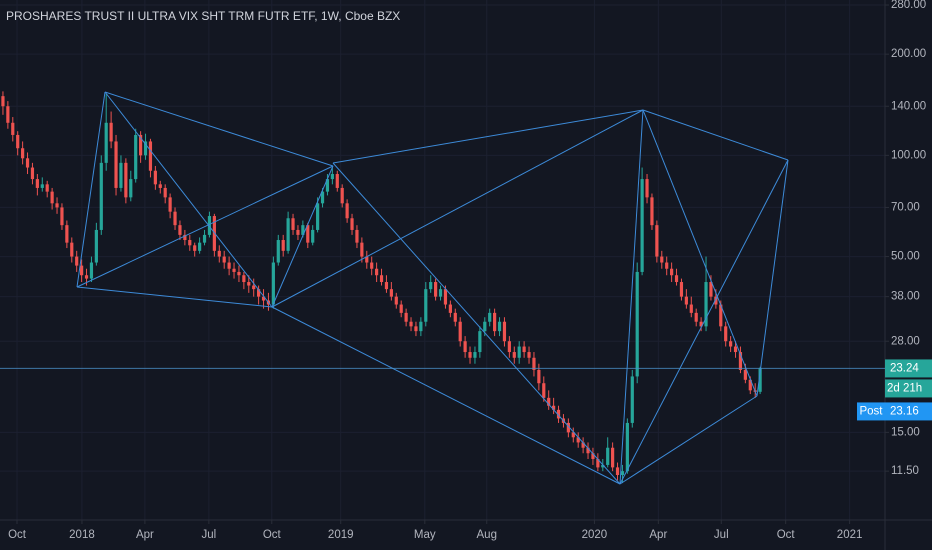  What do you see at coordinates (905, 257) in the screenshot?
I see `y-tick-label: 50.00` at bounding box center [905, 257].